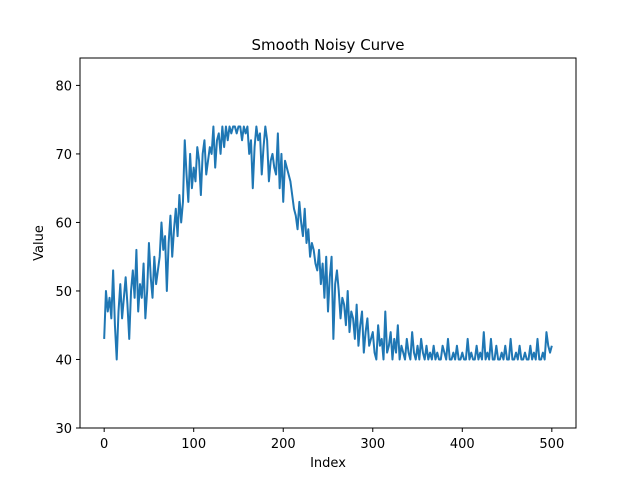  Describe the element at coordinates (63, 429) in the screenshot. I see `y-tick-label: 30` at that location.